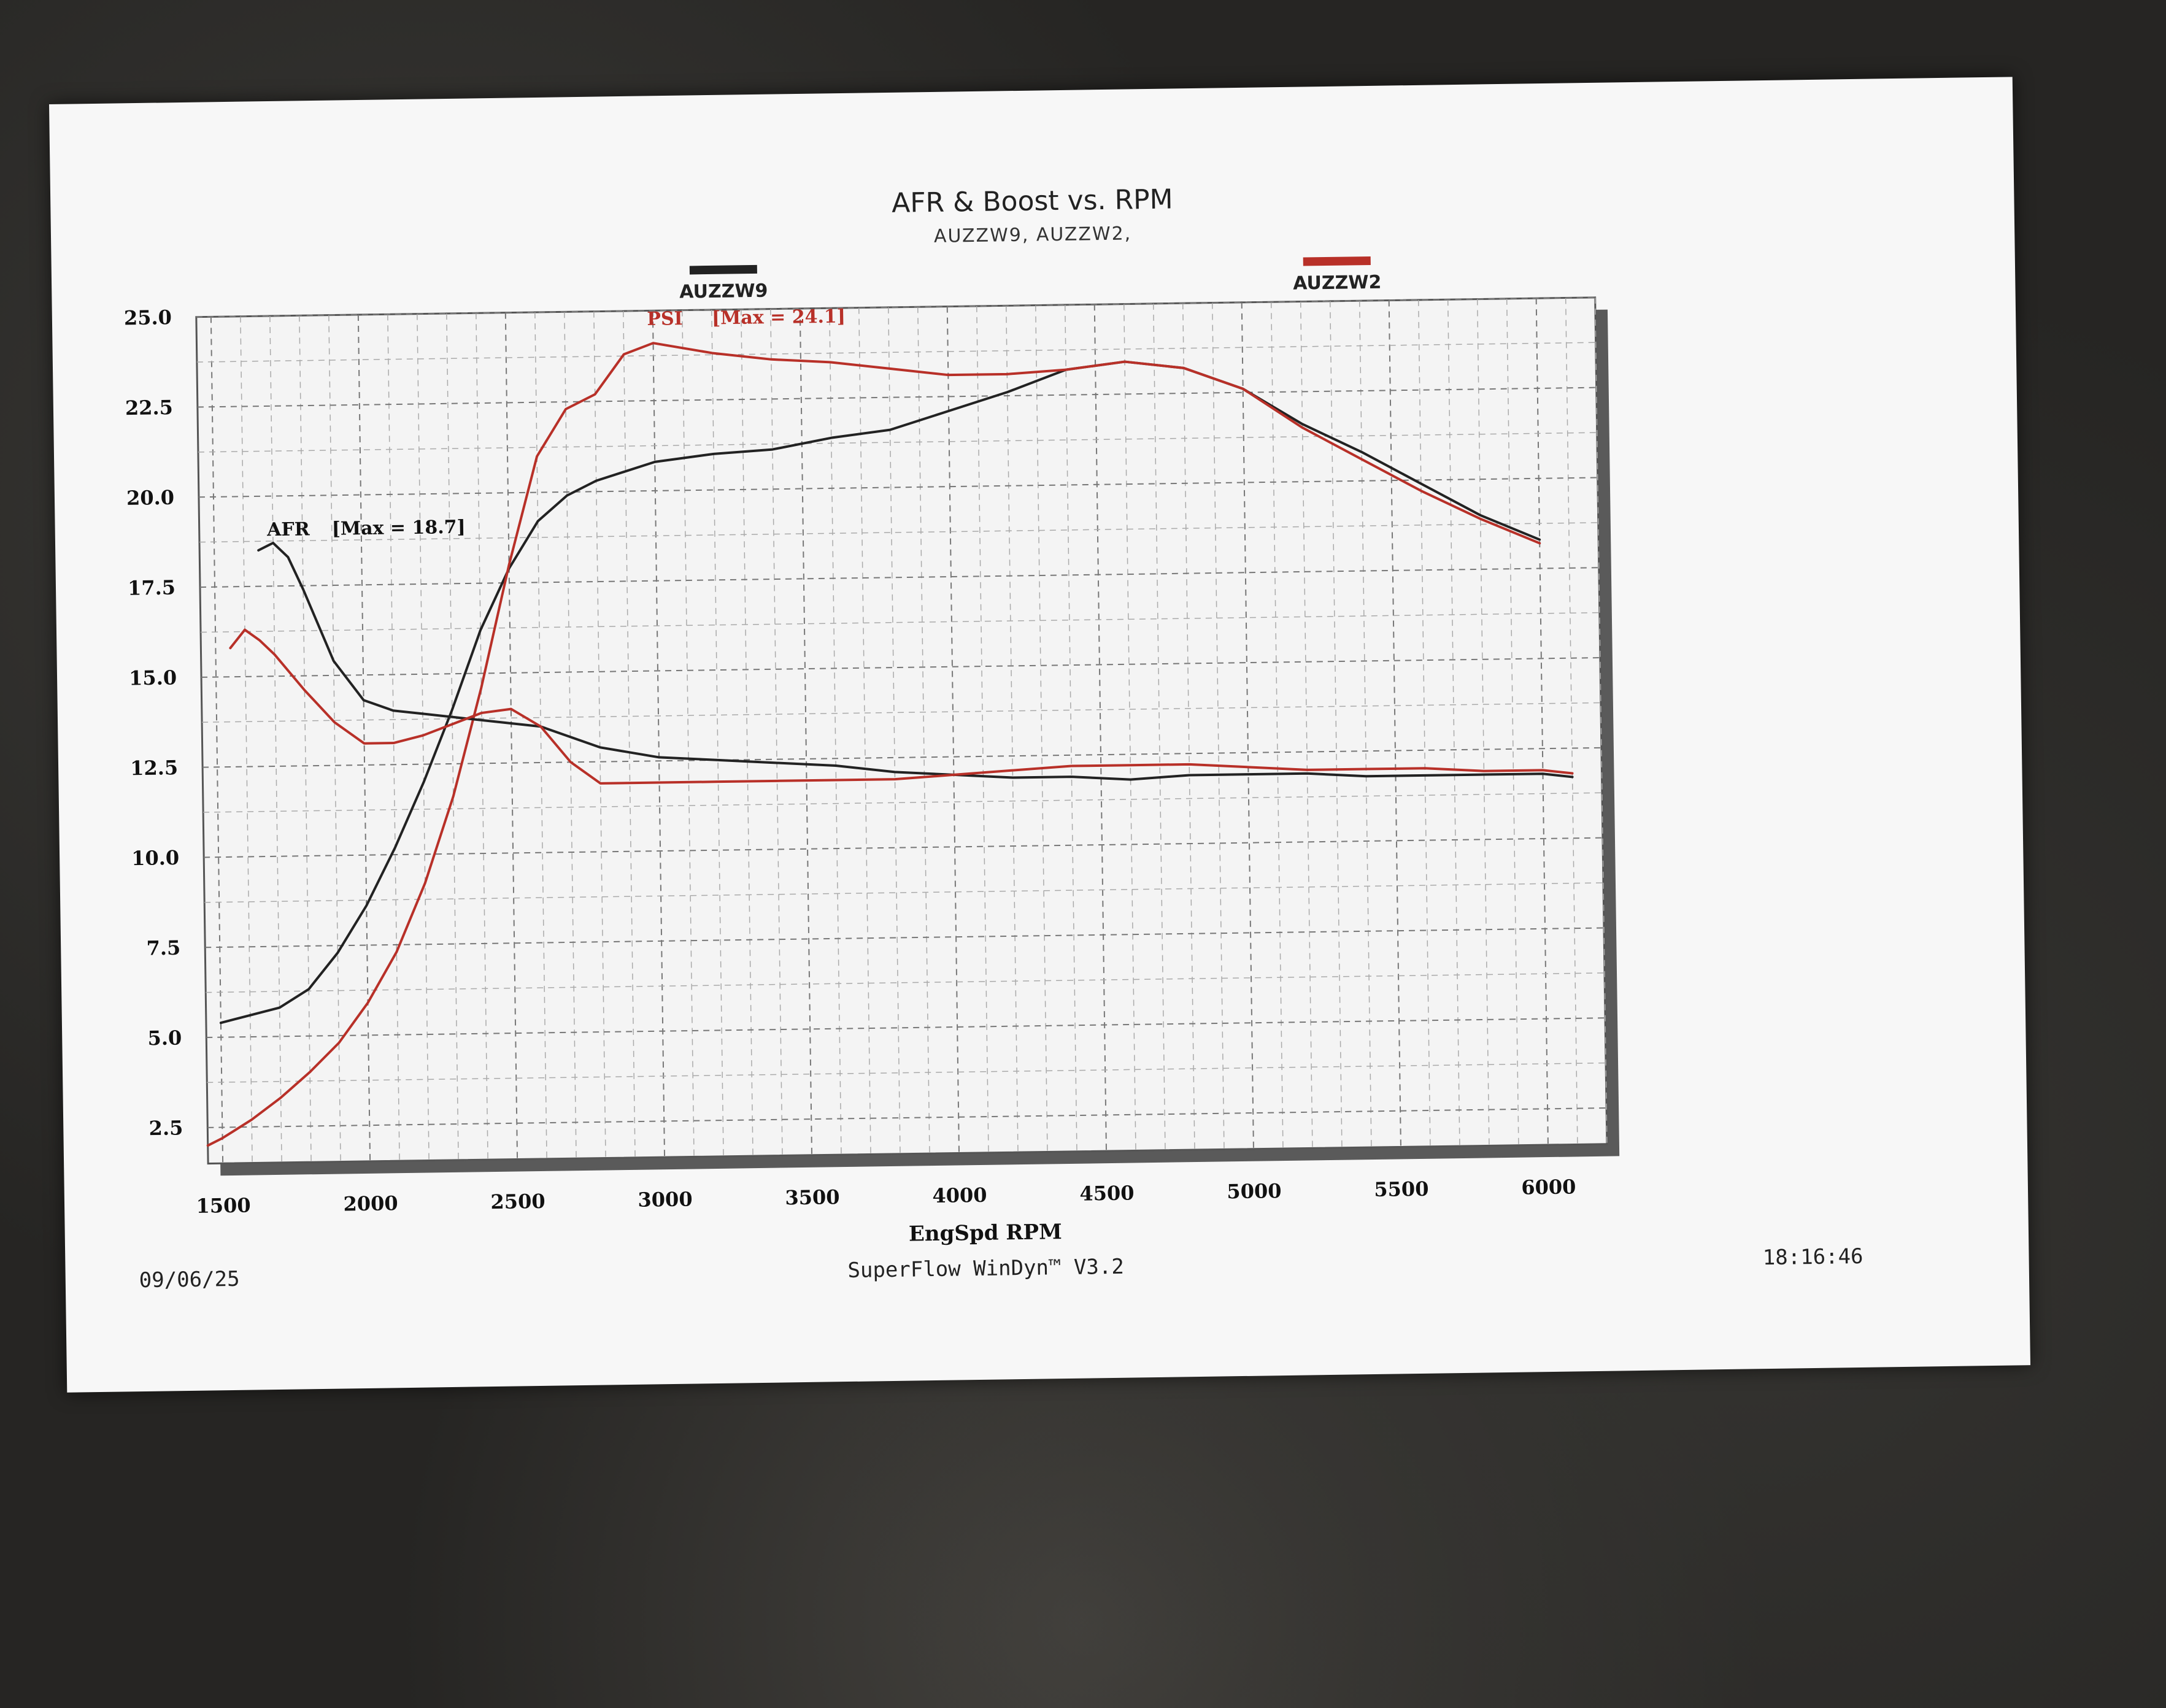  I want to click on x-tick-label: 4000, so click(960, 1195).